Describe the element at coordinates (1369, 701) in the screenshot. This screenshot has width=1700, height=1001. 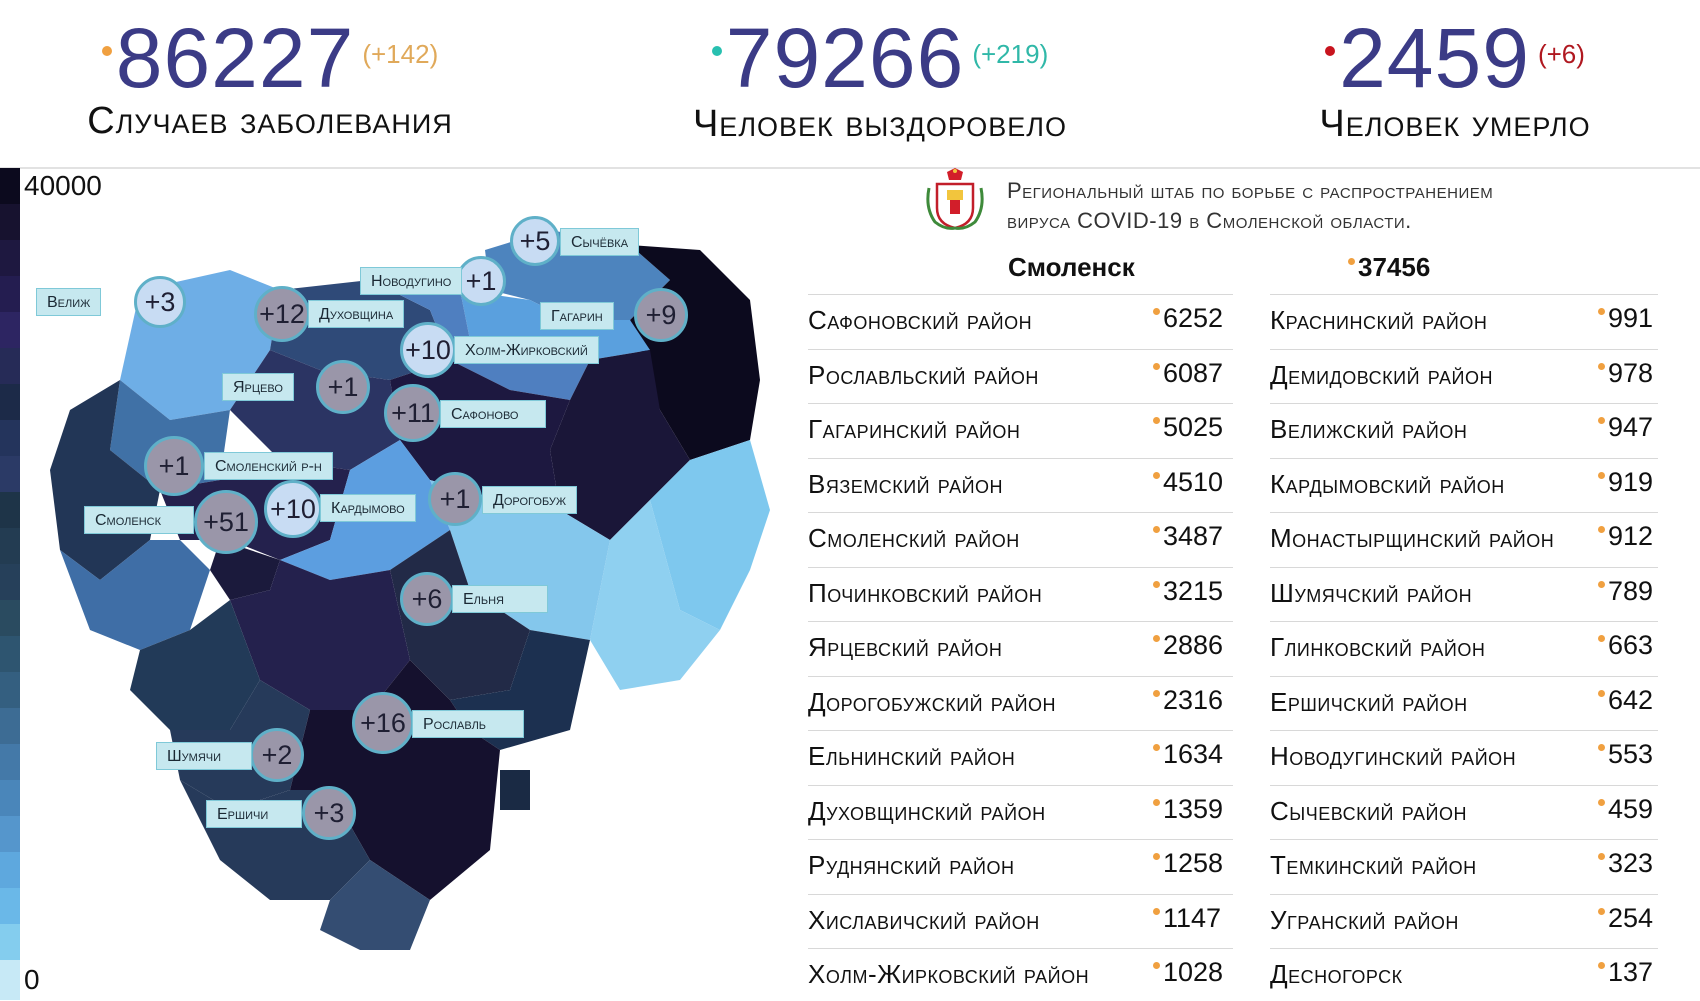
I see `district-name: Ершичский район` at that location.